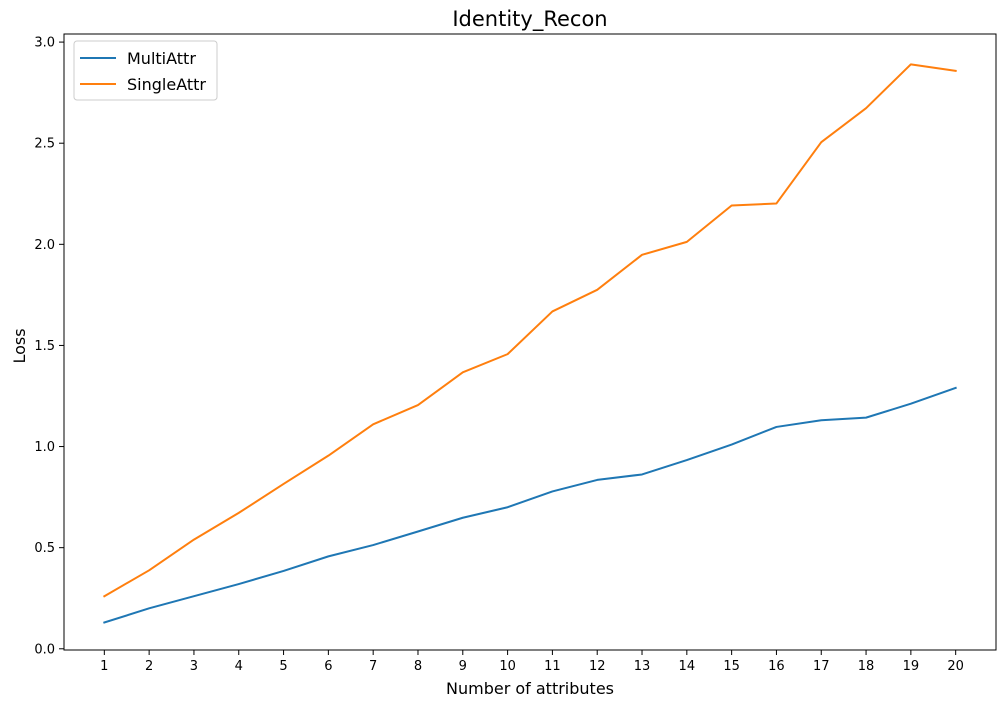  Describe the element at coordinates (44, 144) in the screenshot. I see `y-tick-label: 2.5` at that location.